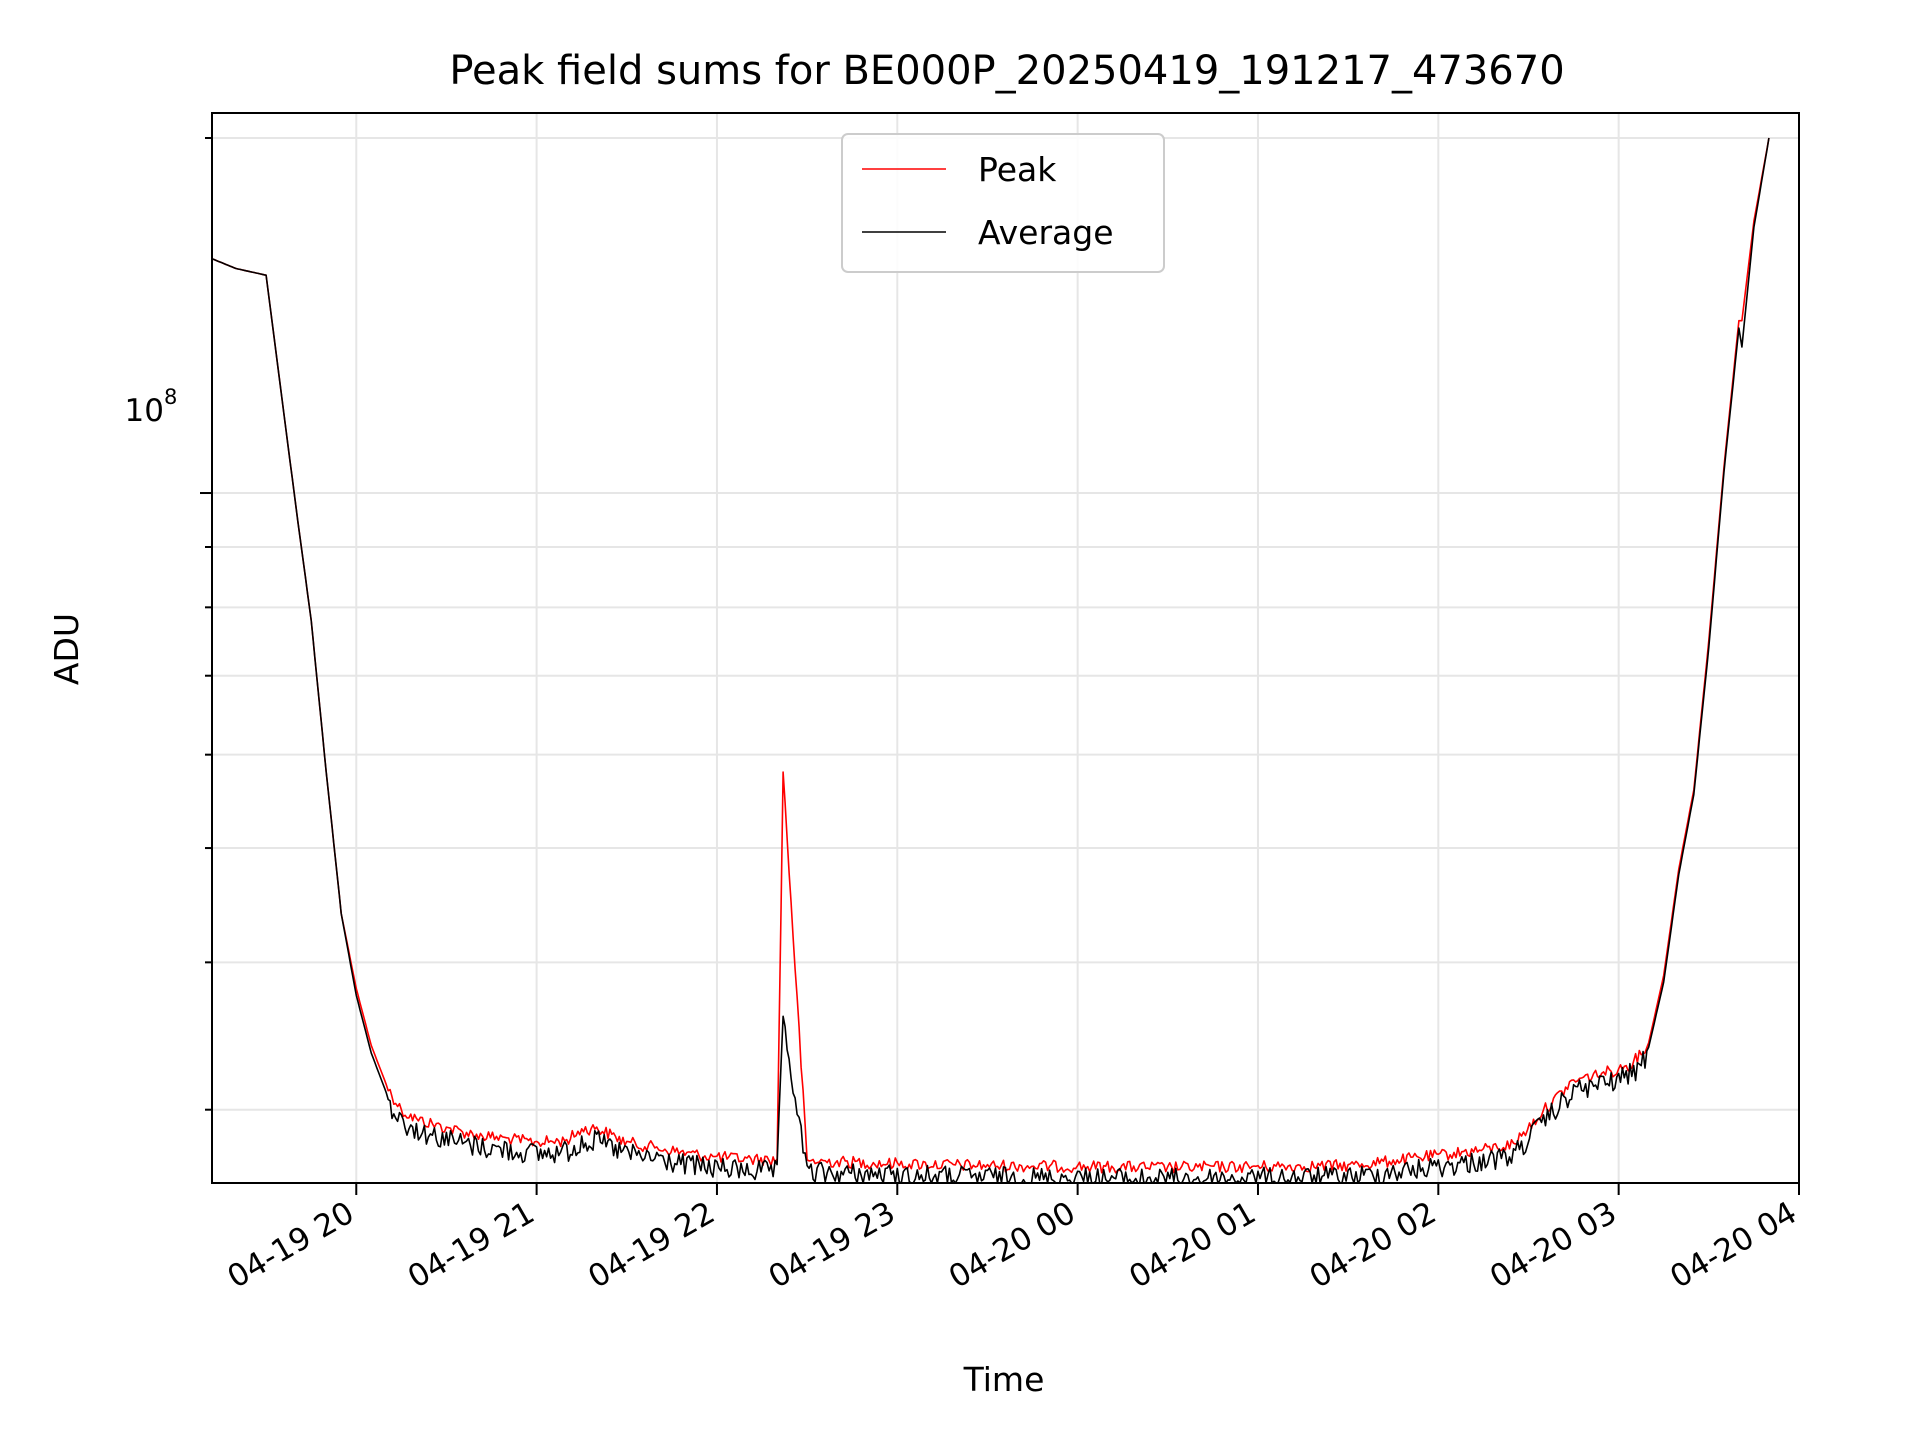  Describe the element at coordinates (144, 411) in the screenshot. I see `y-tick-base: 10` at that location.